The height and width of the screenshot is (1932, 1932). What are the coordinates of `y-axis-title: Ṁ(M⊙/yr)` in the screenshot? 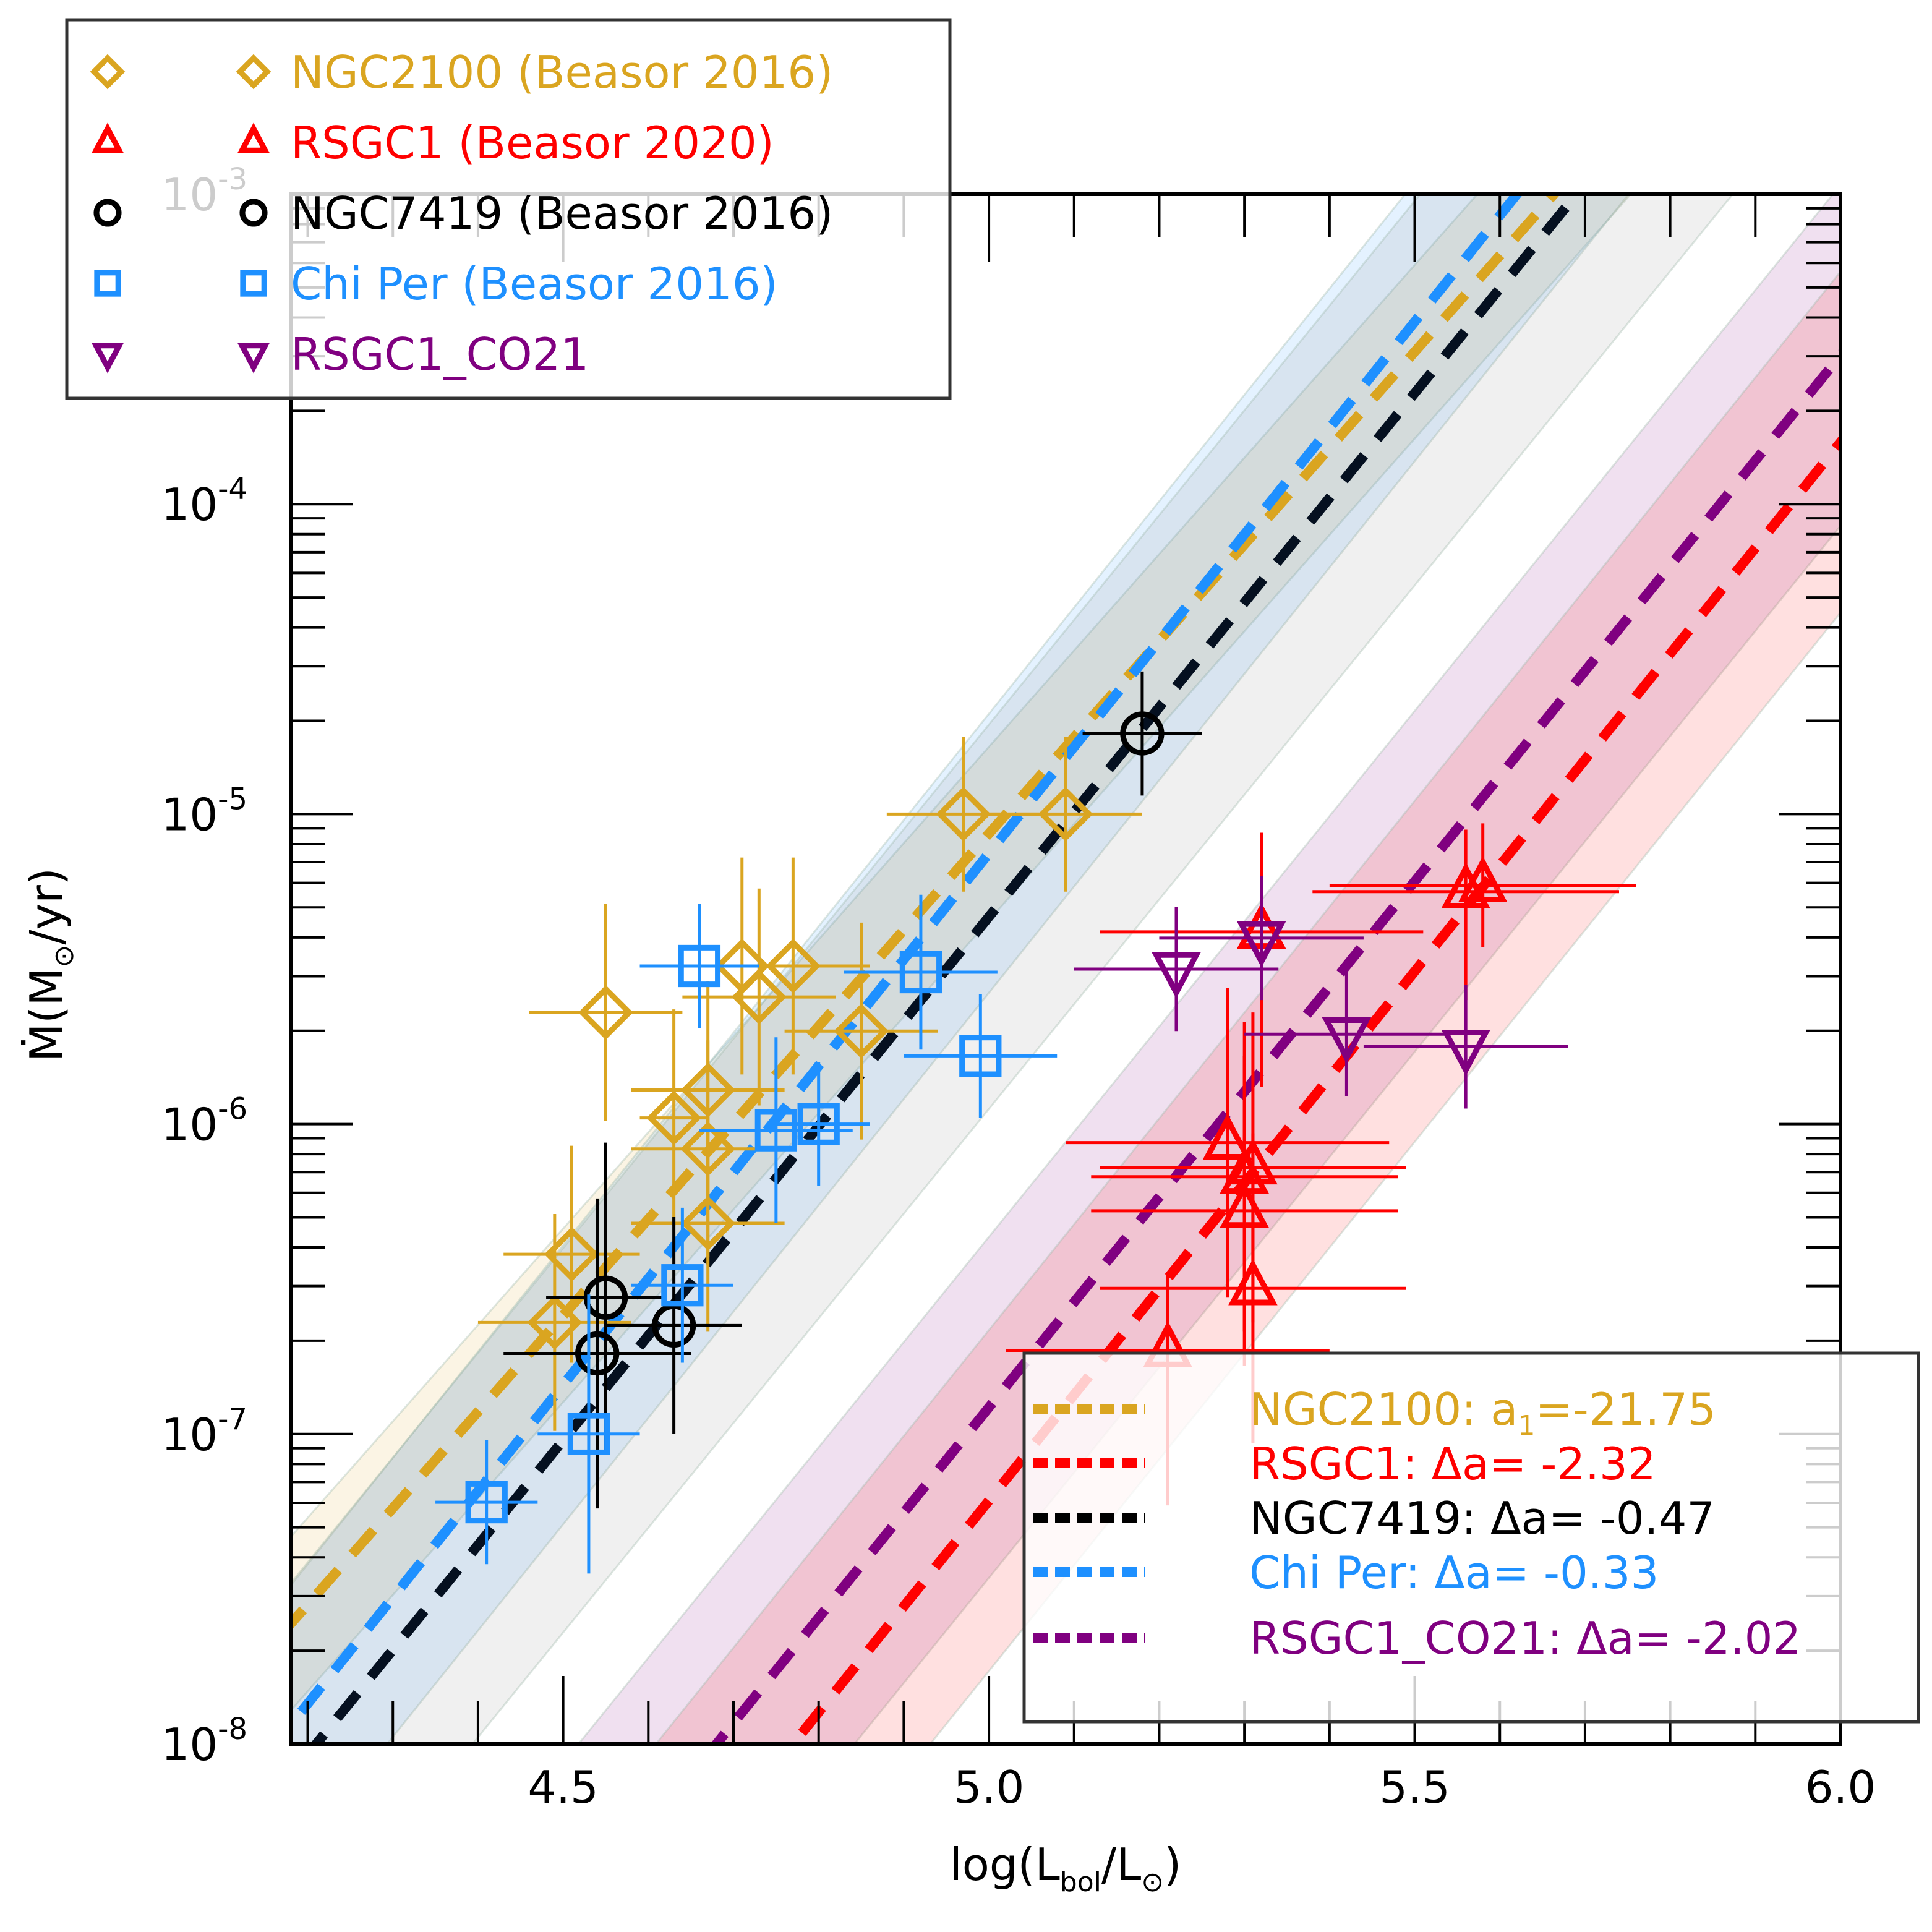 It's located at (50, 965).